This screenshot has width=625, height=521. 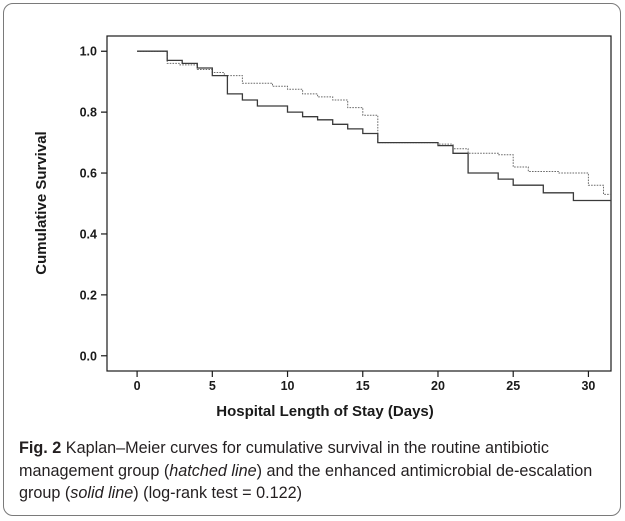 I want to click on y-axis-label: Cumulative Survival, so click(x=41, y=202).